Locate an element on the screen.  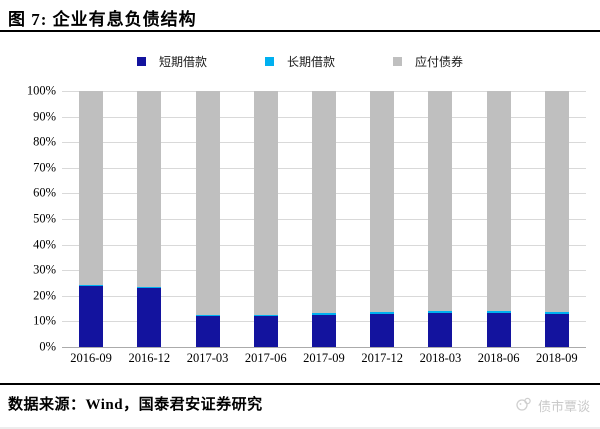
legend-item-bonds-payable: 应付债券 is located at coordinates (428, 61).